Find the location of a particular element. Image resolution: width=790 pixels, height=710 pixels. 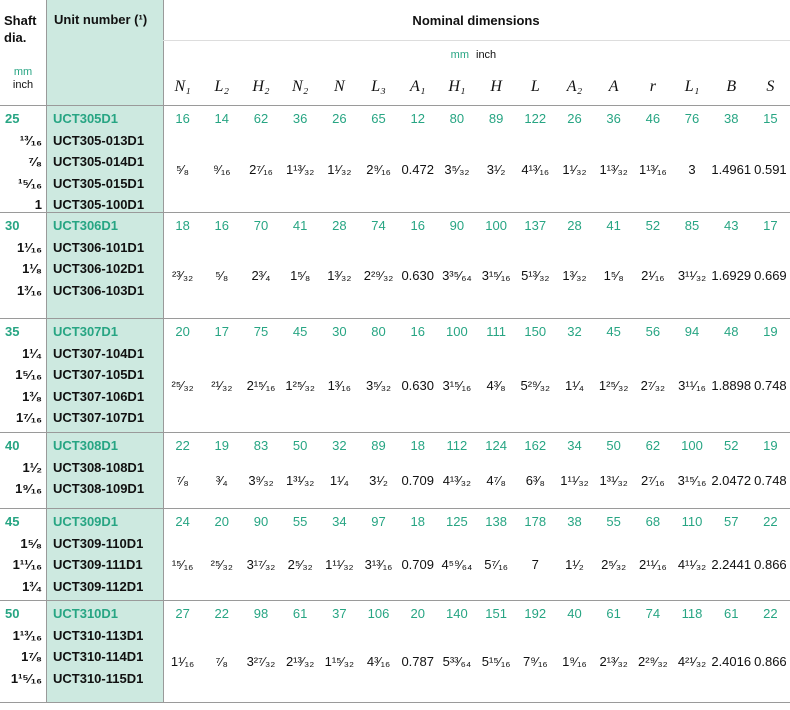

inch-value: 1¹⁄₄ is located at coordinates (574, 385).